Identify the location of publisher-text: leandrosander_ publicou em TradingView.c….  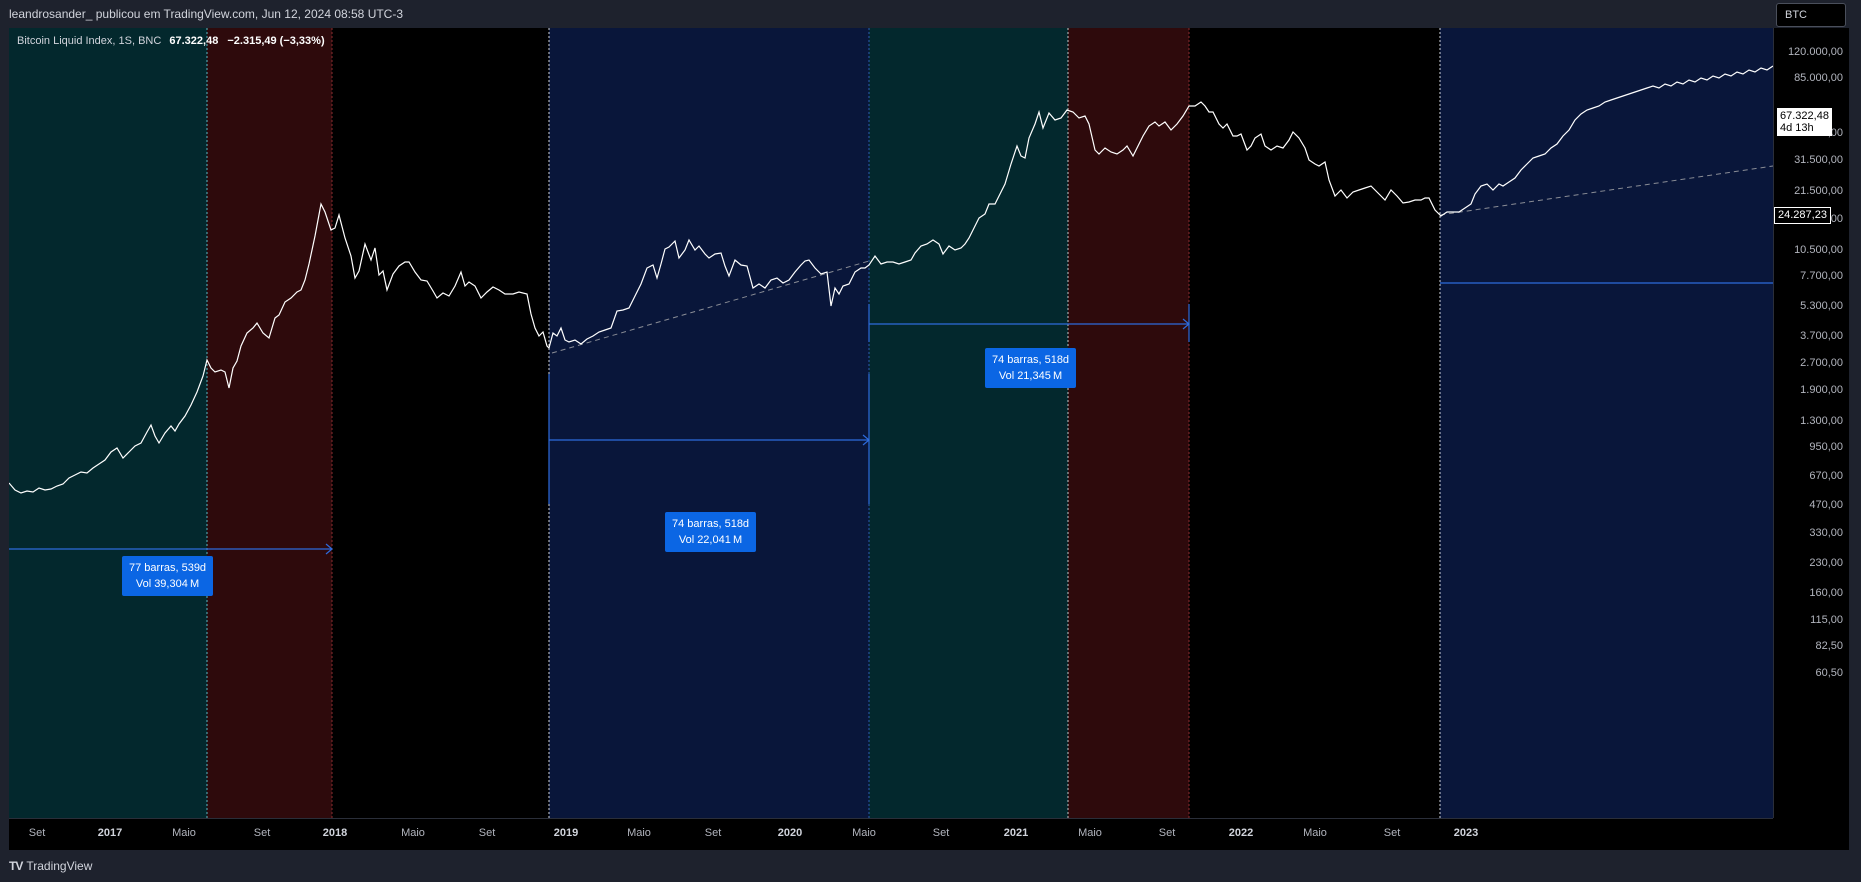
(206, 14).